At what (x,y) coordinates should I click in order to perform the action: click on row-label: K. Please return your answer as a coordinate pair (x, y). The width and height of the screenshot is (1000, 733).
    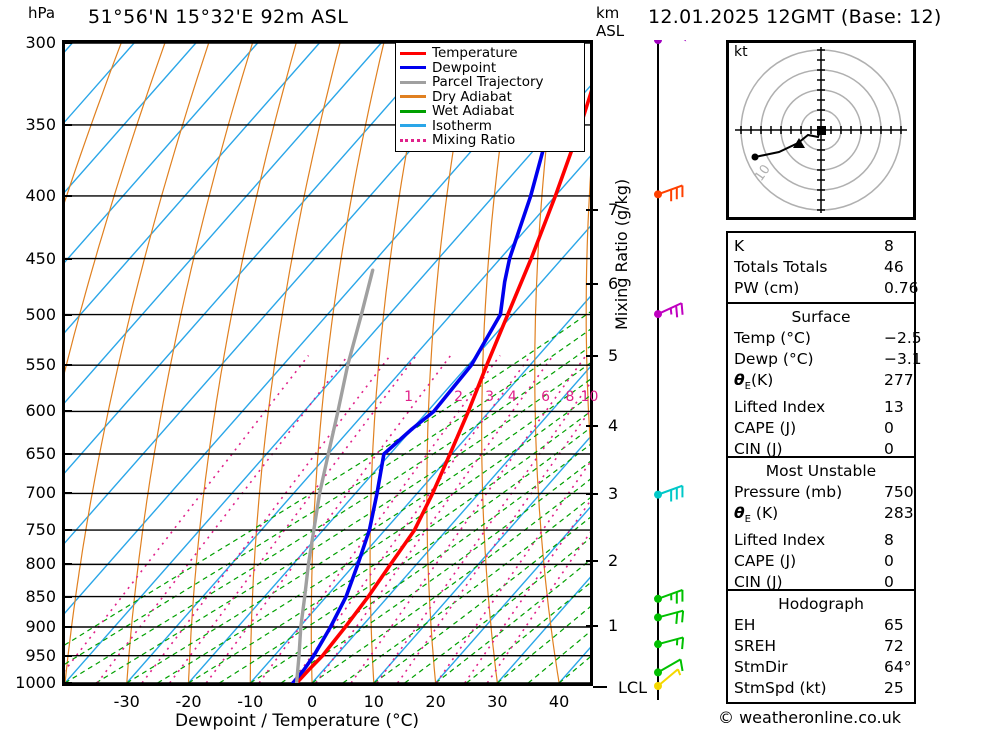
    Looking at the image, I should click on (739, 246).